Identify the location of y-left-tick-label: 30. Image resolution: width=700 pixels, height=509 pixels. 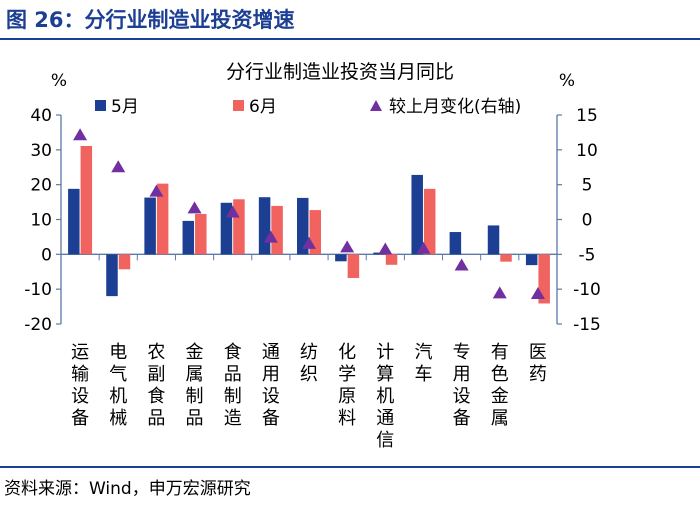
(41, 151).